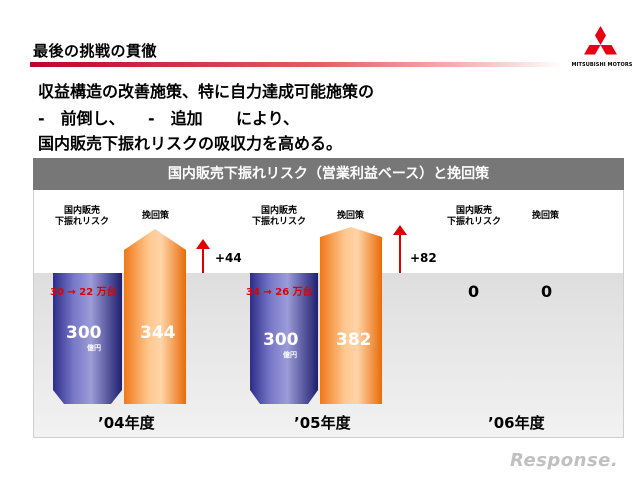  Describe the element at coordinates (564, 460) in the screenshot. I see `response-watermark: Response.` at that location.